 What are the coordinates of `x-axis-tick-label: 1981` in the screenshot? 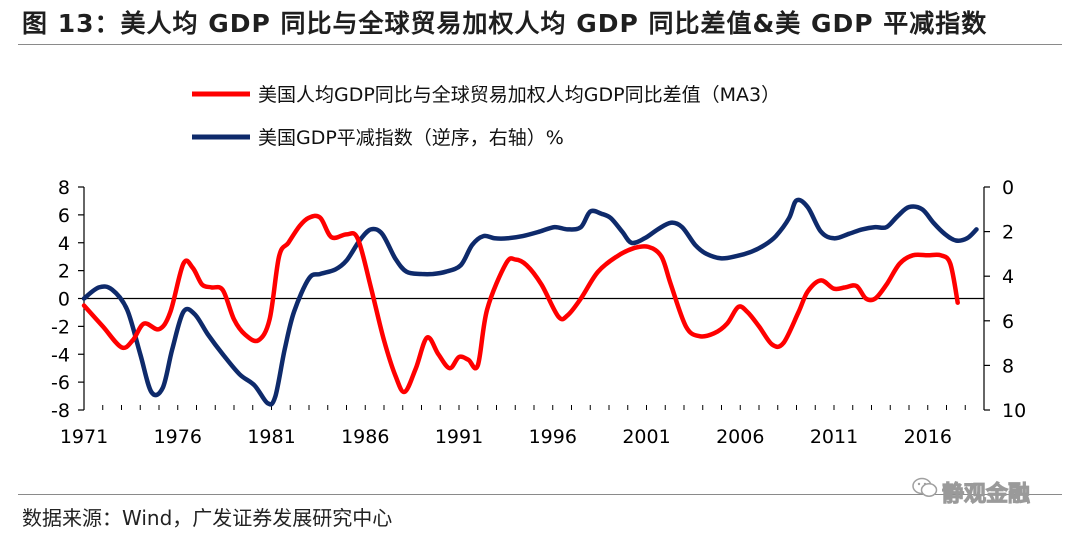 It's located at (271, 437).